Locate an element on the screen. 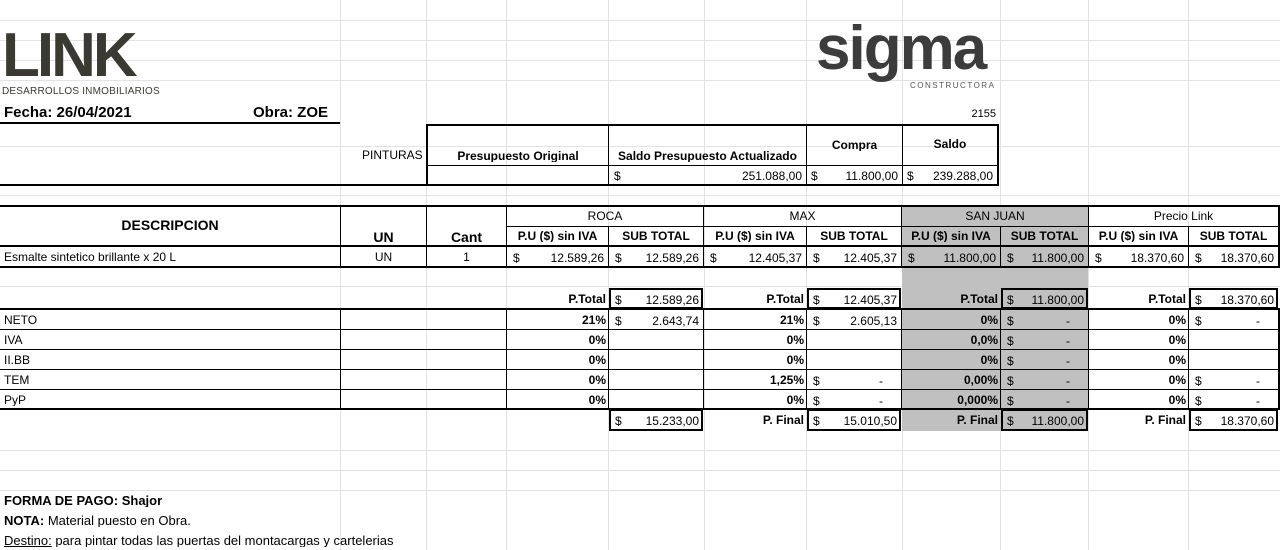 Image resolution: width=1280 pixels, height=550 pixels. summary-row-label: IVA is located at coordinates (13, 340).